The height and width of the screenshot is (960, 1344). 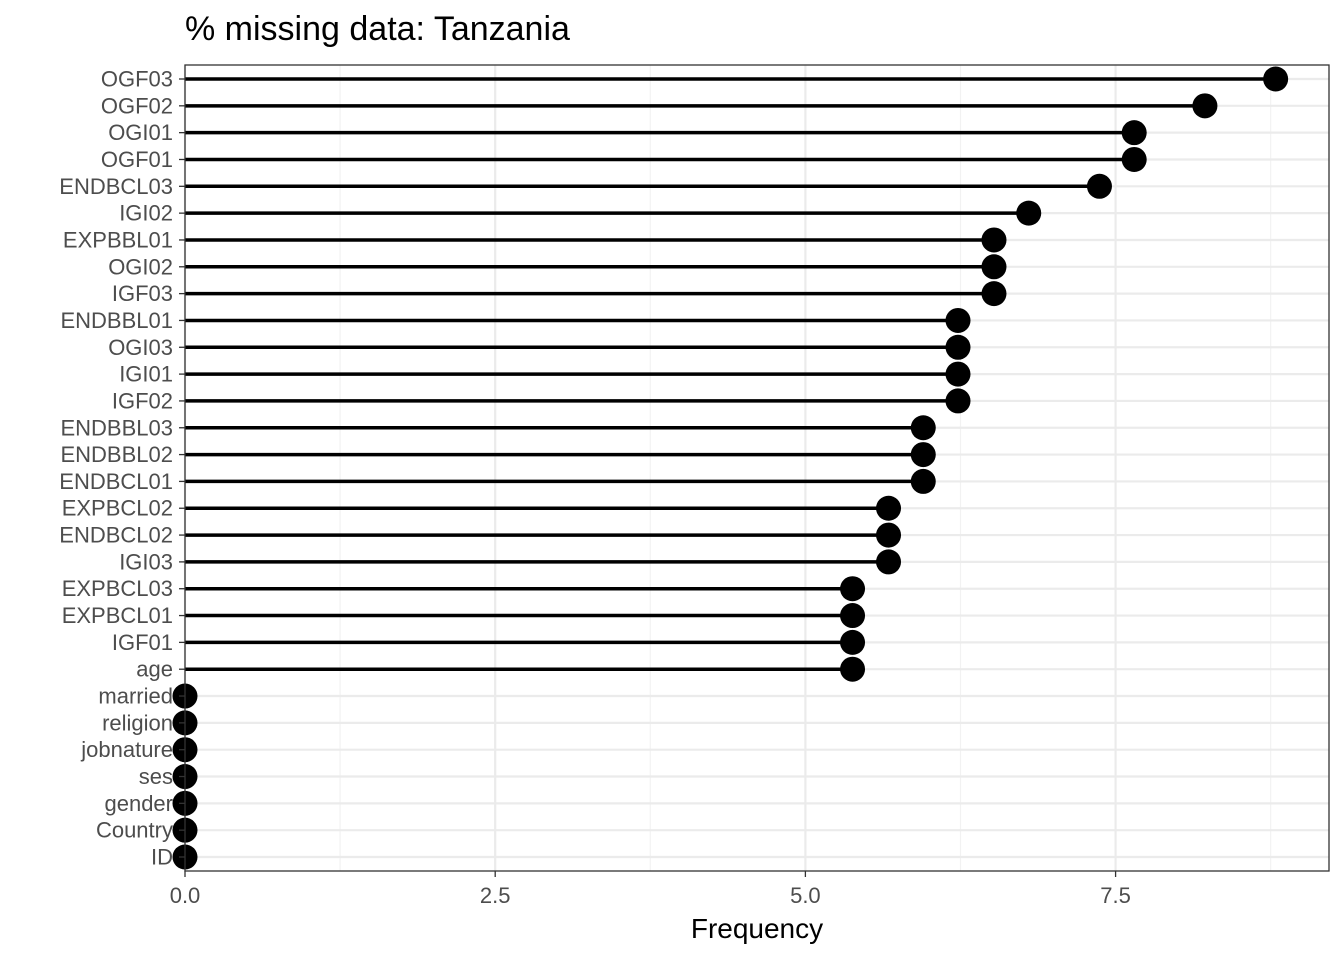 What do you see at coordinates (135, 696) in the screenshot?
I see `y-tick-label: married` at bounding box center [135, 696].